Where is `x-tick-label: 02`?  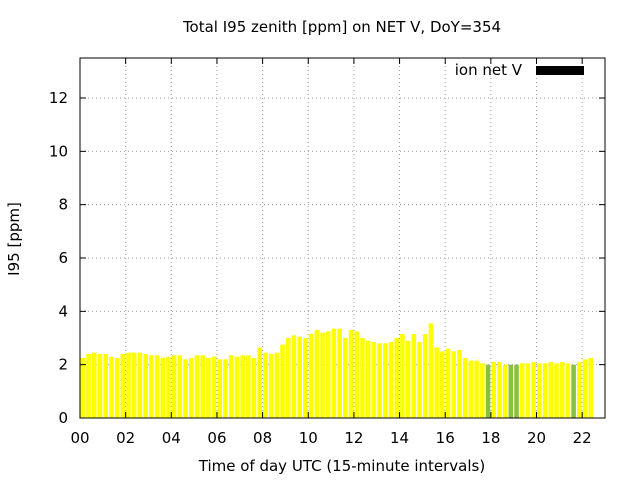 x-tick-label: 02 is located at coordinates (125, 438).